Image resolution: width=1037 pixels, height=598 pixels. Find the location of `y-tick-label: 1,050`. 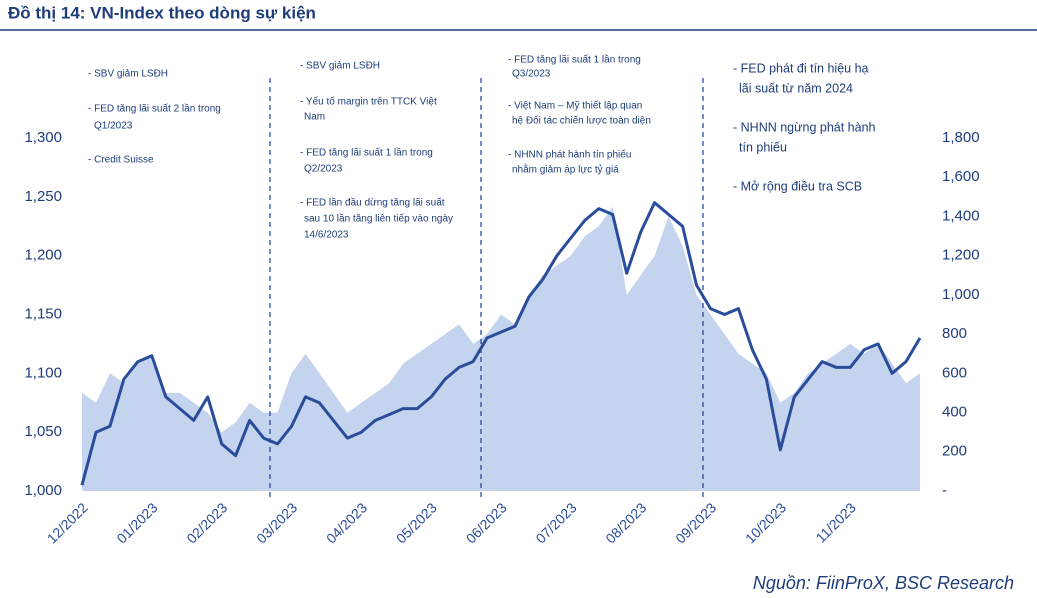

y-tick-label: 1,050 is located at coordinates (43, 431).